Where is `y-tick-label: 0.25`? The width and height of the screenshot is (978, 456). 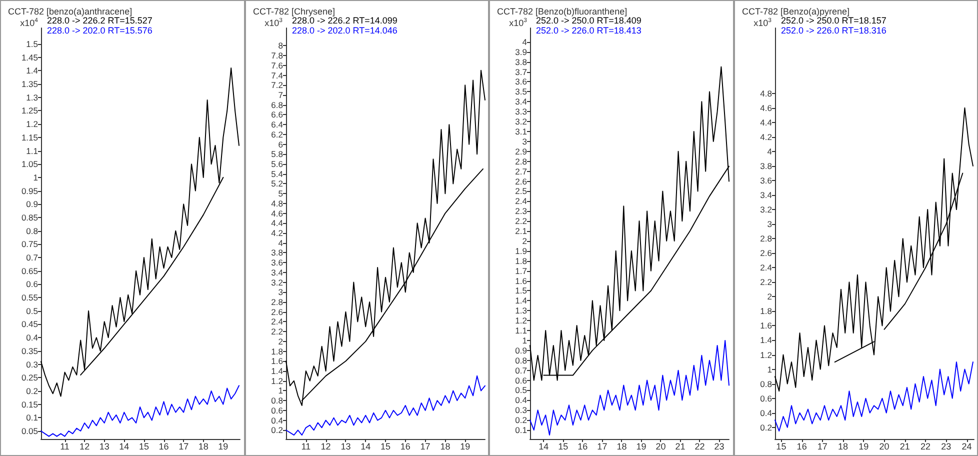 y-tick-label: 0.25 is located at coordinates (29, 377).